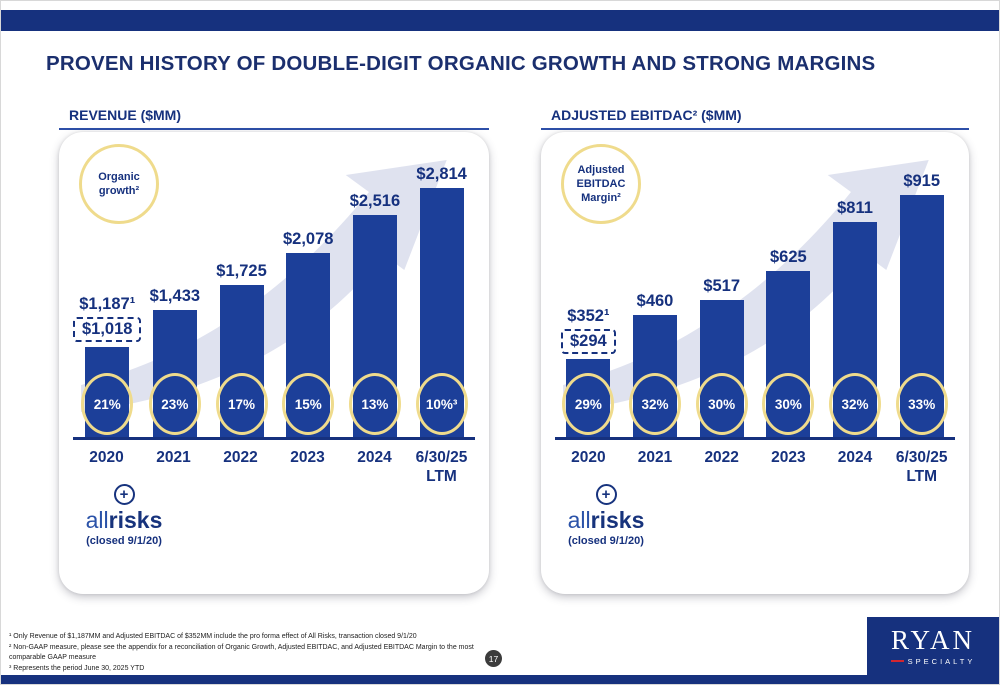 The width and height of the screenshot is (1000, 685). I want to click on bar-column: $1,433 23%, so click(174, 296).